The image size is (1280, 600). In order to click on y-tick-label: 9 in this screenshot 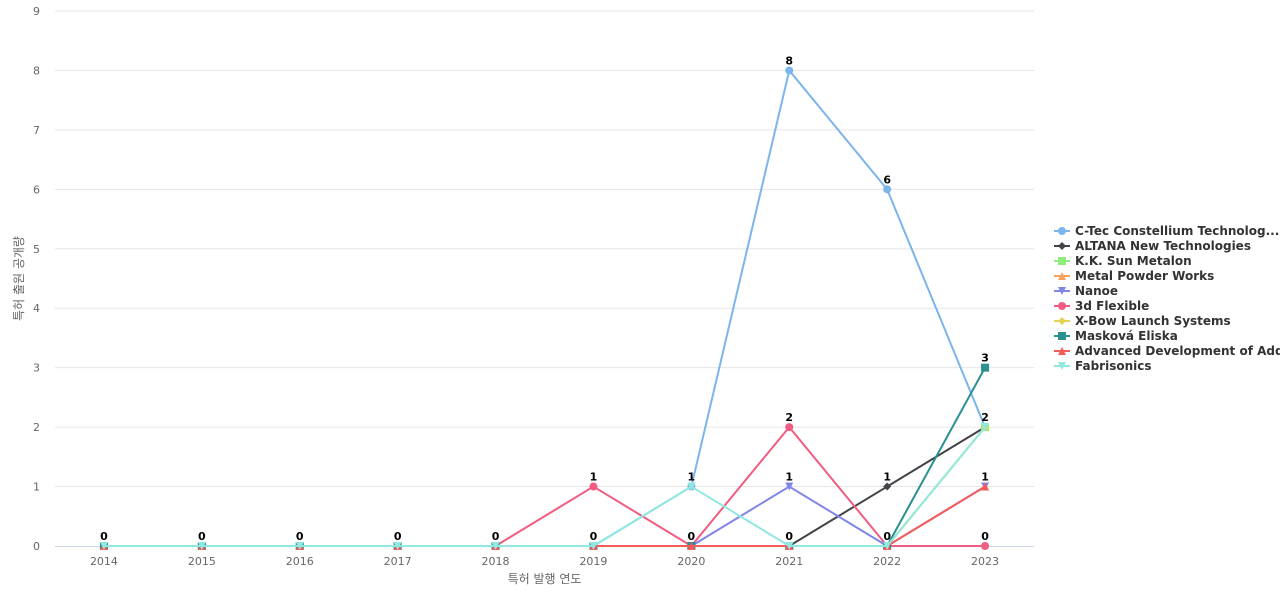, I will do `click(36, 11)`.